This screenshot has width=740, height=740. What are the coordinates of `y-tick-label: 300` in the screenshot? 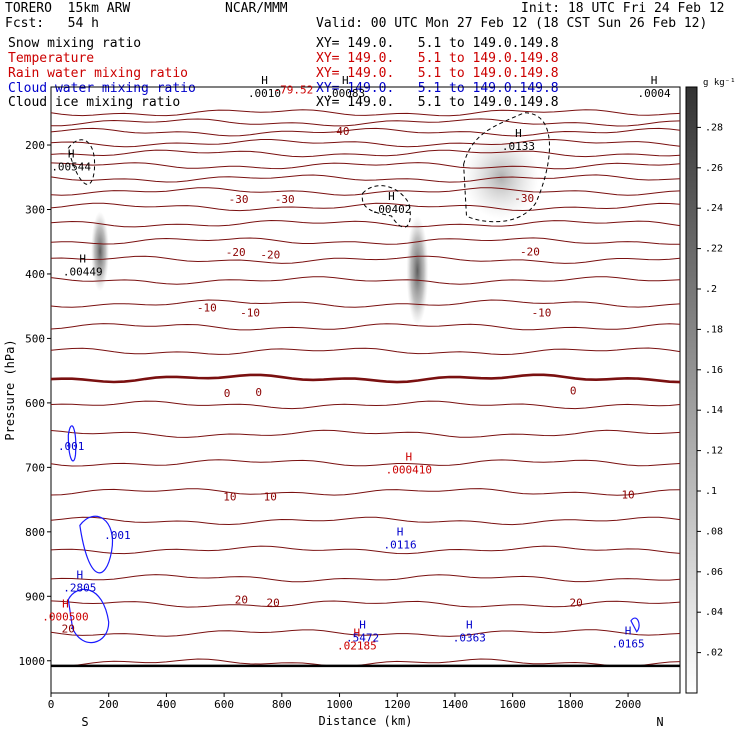 It's located at (35, 209).